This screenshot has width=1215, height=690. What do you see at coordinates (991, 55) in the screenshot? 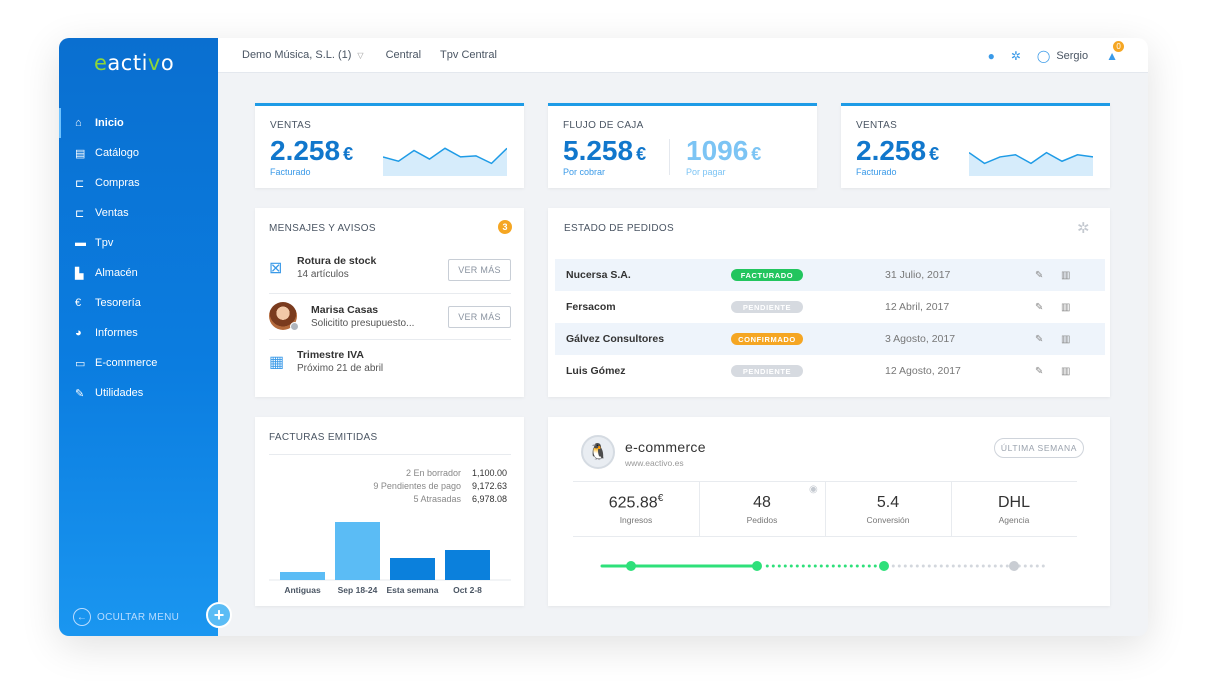
I see `help-icon: ●` at bounding box center [991, 55].